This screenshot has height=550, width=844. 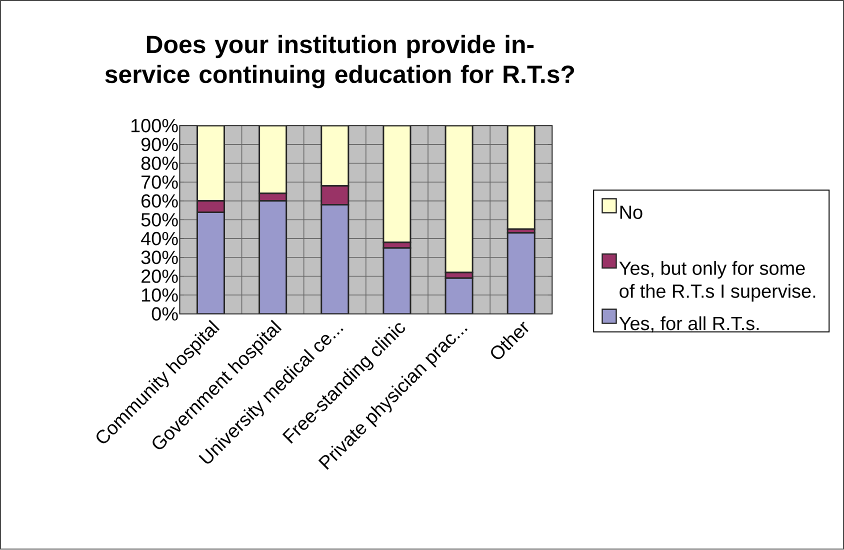 What do you see at coordinates (339, 61) in the screenshot?
I see `chart-title: Does your institution provide in-service continuing education for R.T.s?` at bounding box center [339, 61].